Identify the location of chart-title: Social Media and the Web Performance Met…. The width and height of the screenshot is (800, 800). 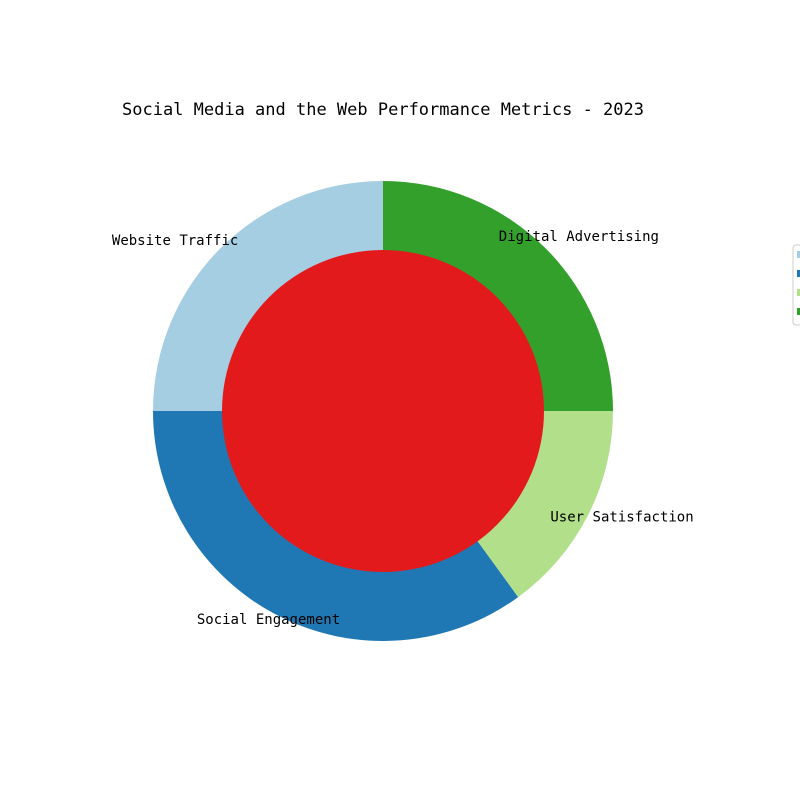
(383, 110).